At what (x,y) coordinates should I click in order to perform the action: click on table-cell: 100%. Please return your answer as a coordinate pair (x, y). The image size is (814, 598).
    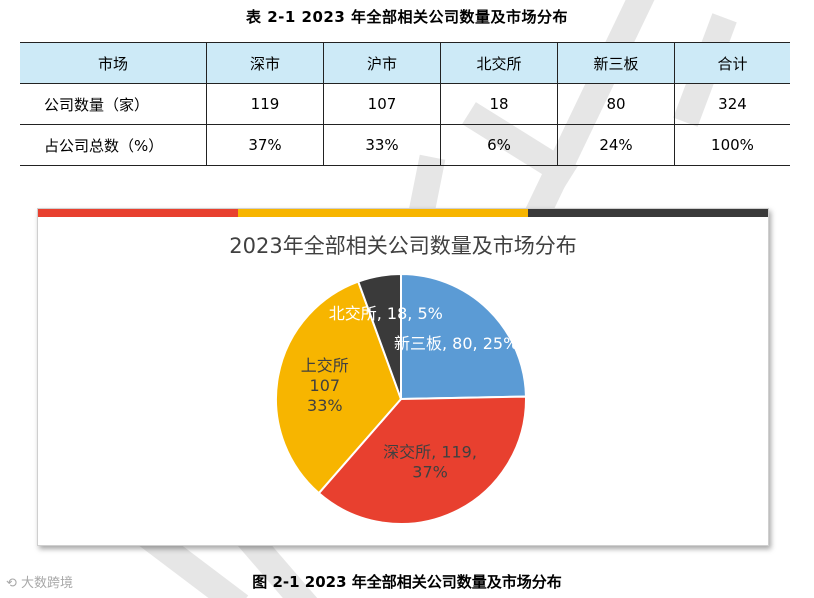
    Looking at the image, I should click on (732, 145).